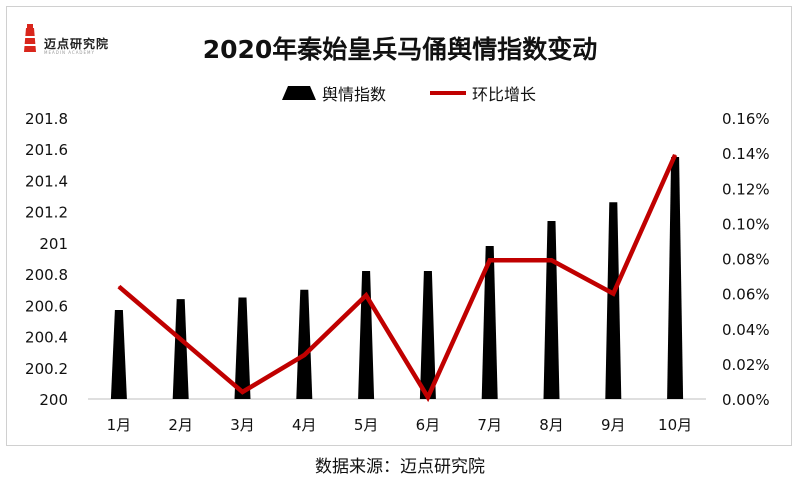 The height and width of the screenshot is (480, 800). Describe the element at coordinates (46, 119) in the screenshot. I see `y-left-tick-label: 201.8` at that location.